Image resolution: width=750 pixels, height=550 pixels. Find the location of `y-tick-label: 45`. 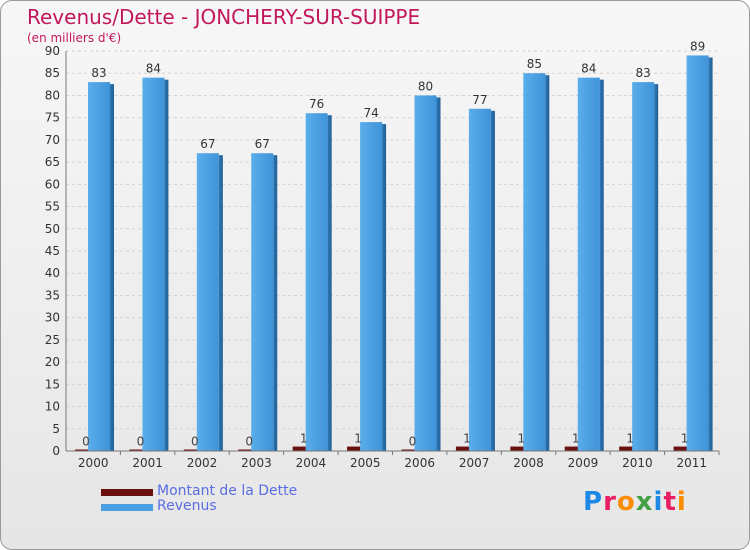

y-tick-label: 45 is located at coordinates (52, 251).